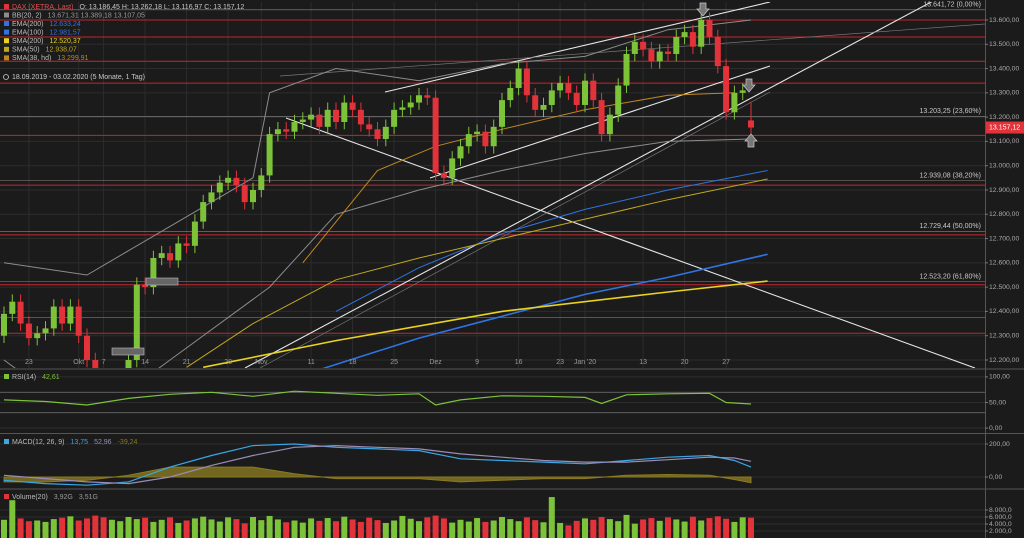 The height and width of the screenshot is (538, 1024). Describe the element at coordinates (353, 362) in the screenshot. I see `x-tick-label: 18` at that location.